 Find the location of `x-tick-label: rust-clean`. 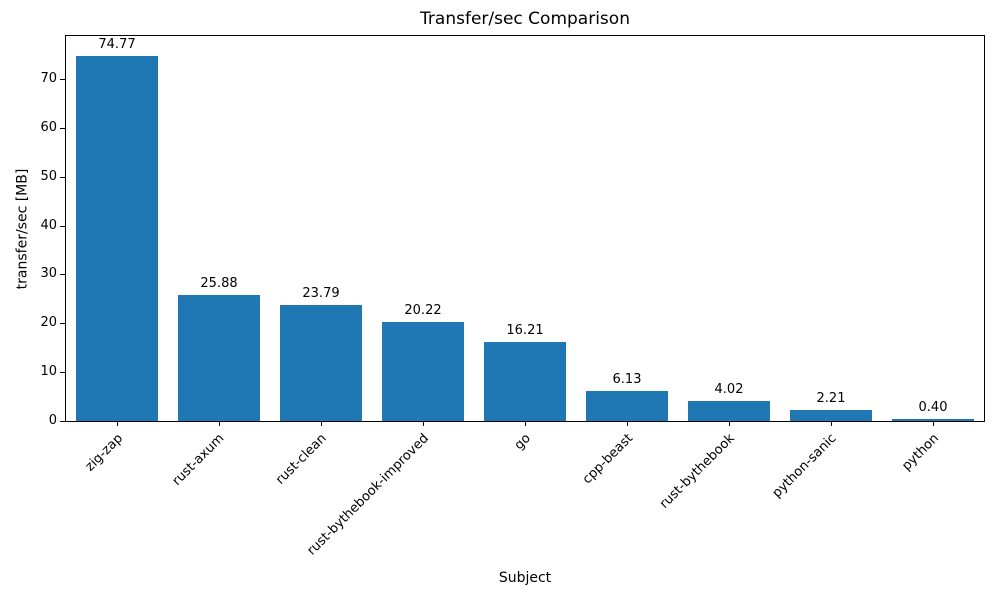

x-tick-label: rust-clean is located at coordinates (301, 459).